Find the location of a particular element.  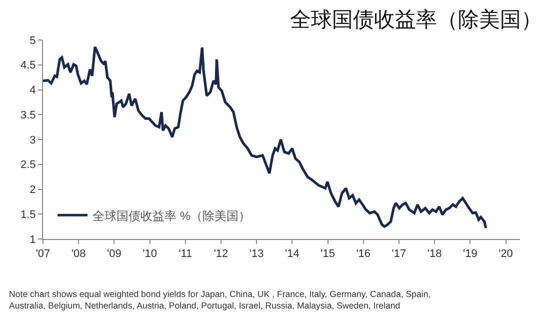

y-tick-label: 1 is located at coordinates (33, 240).